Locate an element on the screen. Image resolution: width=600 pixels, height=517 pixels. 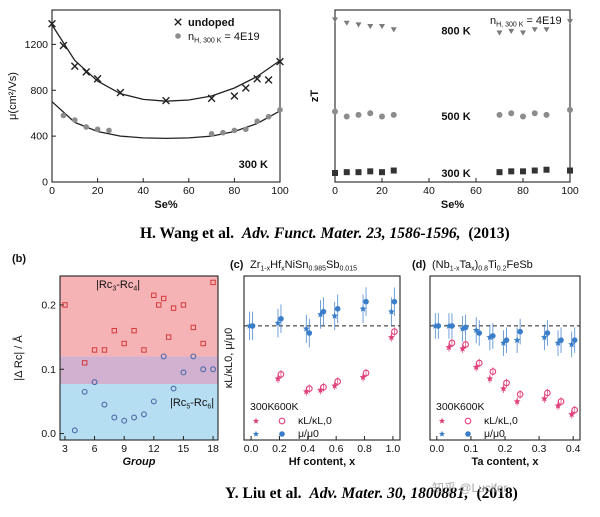
band-red-label-part: -Rc is located at coordinates (125, 285).